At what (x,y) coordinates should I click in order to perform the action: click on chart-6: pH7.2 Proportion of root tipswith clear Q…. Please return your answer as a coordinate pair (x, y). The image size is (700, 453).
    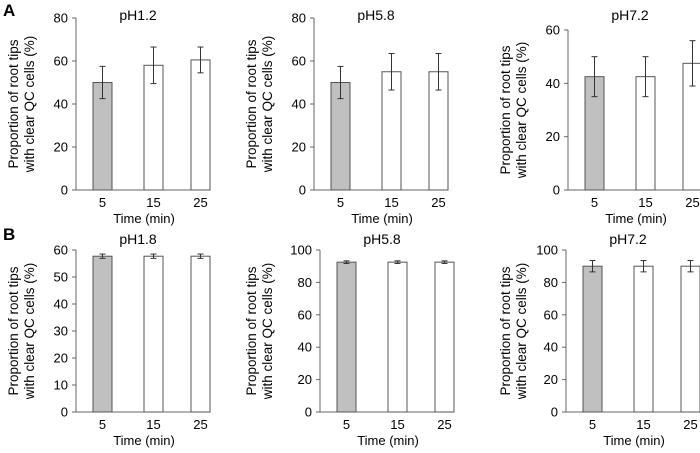
    Looking at the image, I should click on (599, 339).